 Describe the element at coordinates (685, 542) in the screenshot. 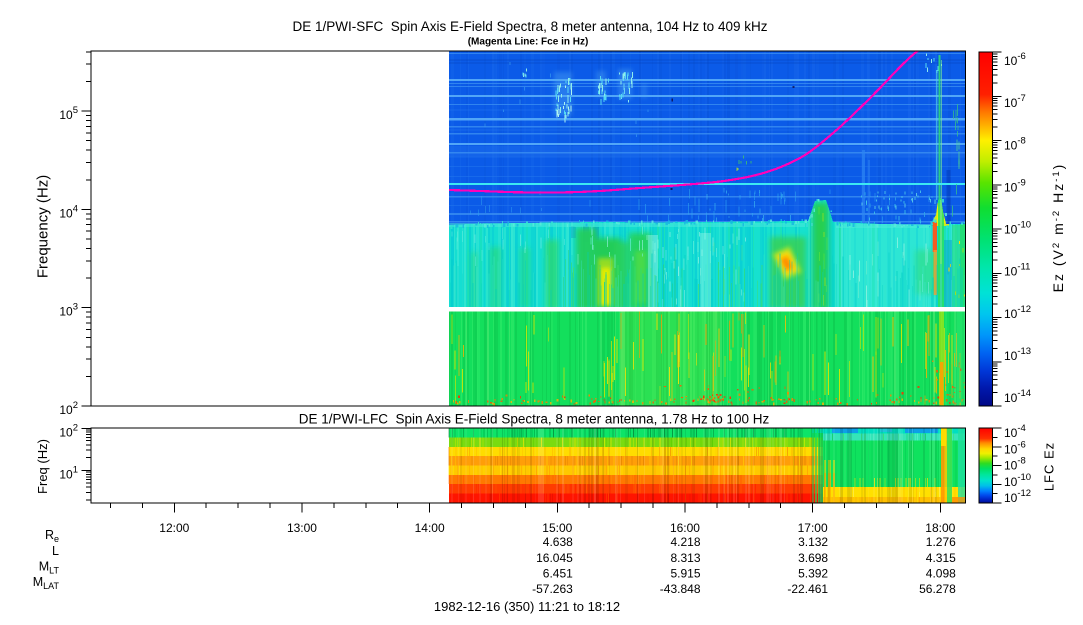

I see `svg-text: 4.218` at that location.